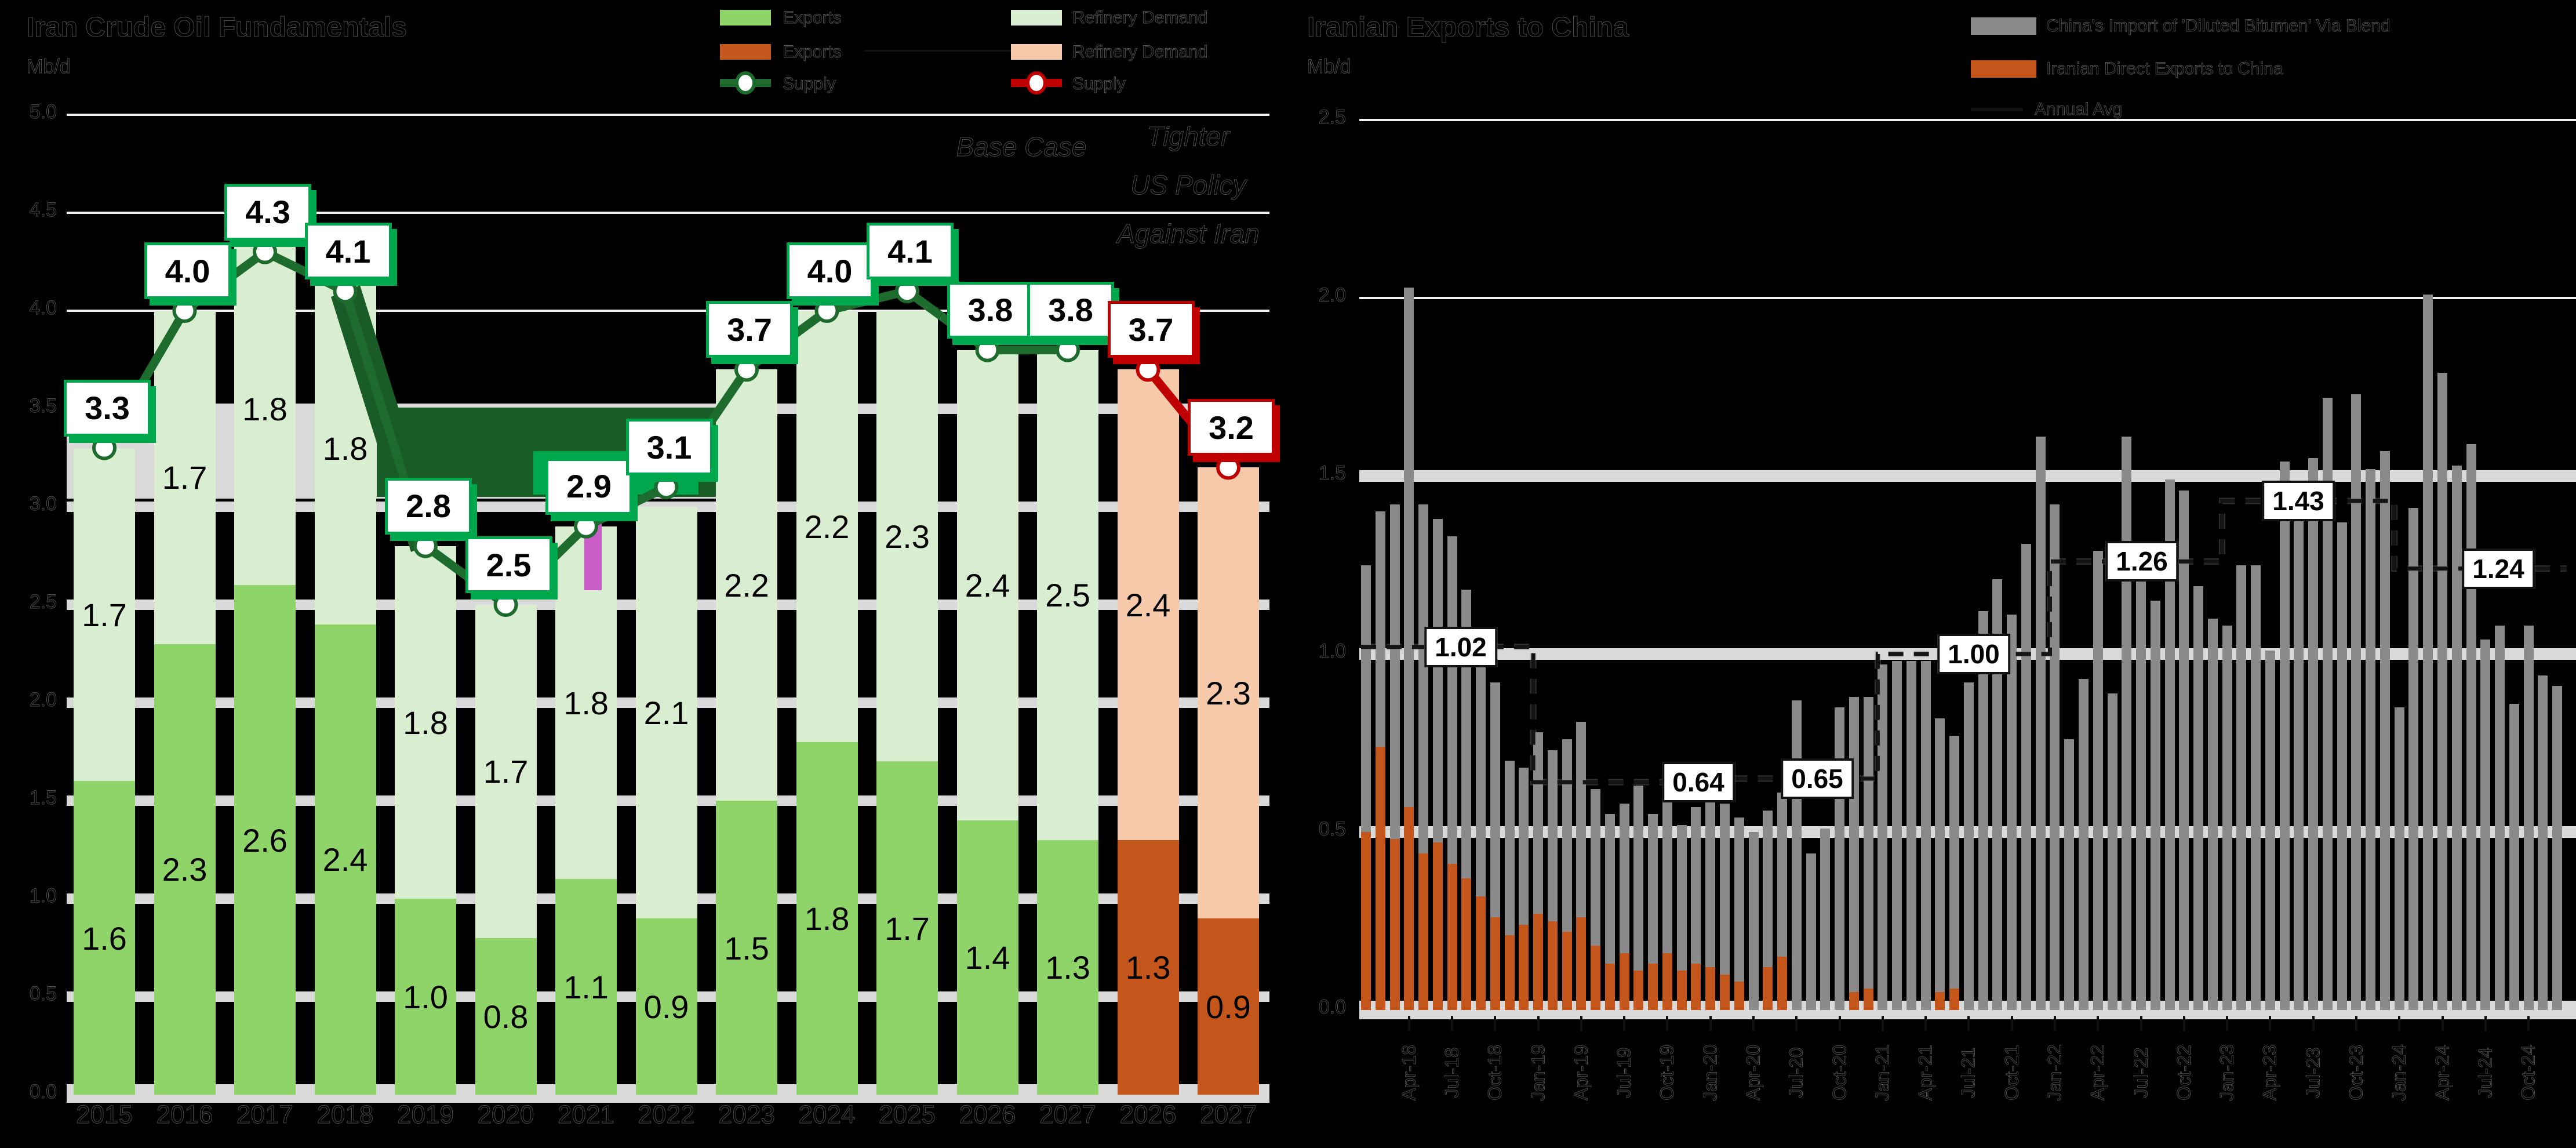 This screenshot has width=2576, height=1148. What do you see at coordinates (104, 1114) in the screenshot?
I see `left-x-axis-year-label: 2015` at bounding box center [104, 1114].